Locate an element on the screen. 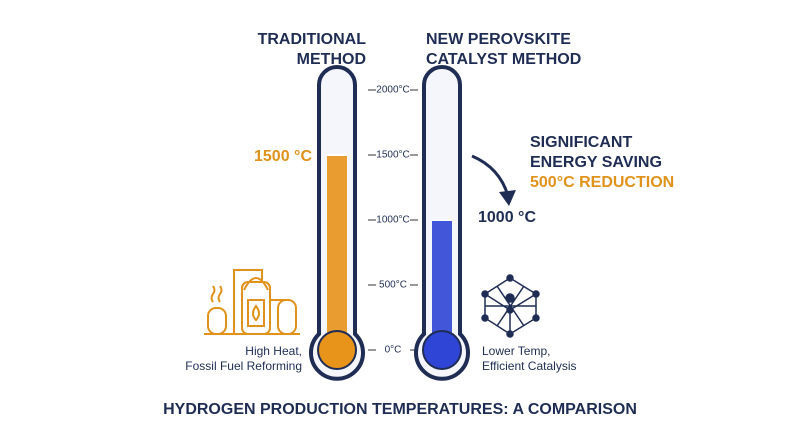  lattice-icon is located at coordinates (510, 306).